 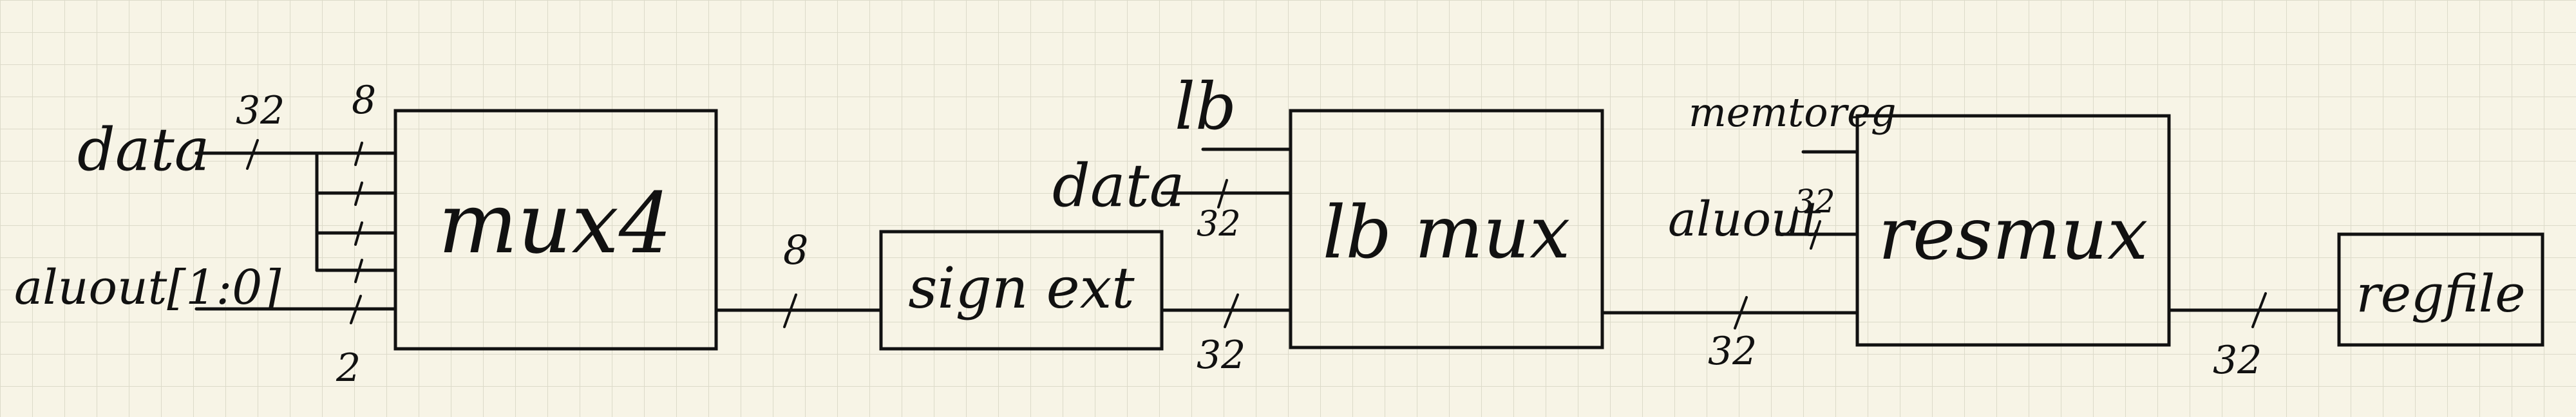 What do you see at coordinates (795, 250) in the screenshot?
I see `mux4-output-width-label: 8` at bounding box center [795, 250].